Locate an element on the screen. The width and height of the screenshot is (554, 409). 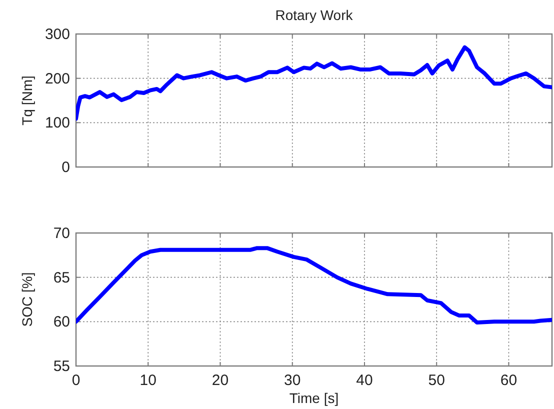
x-tick-label: 20 is located at coordinates (220, 380).